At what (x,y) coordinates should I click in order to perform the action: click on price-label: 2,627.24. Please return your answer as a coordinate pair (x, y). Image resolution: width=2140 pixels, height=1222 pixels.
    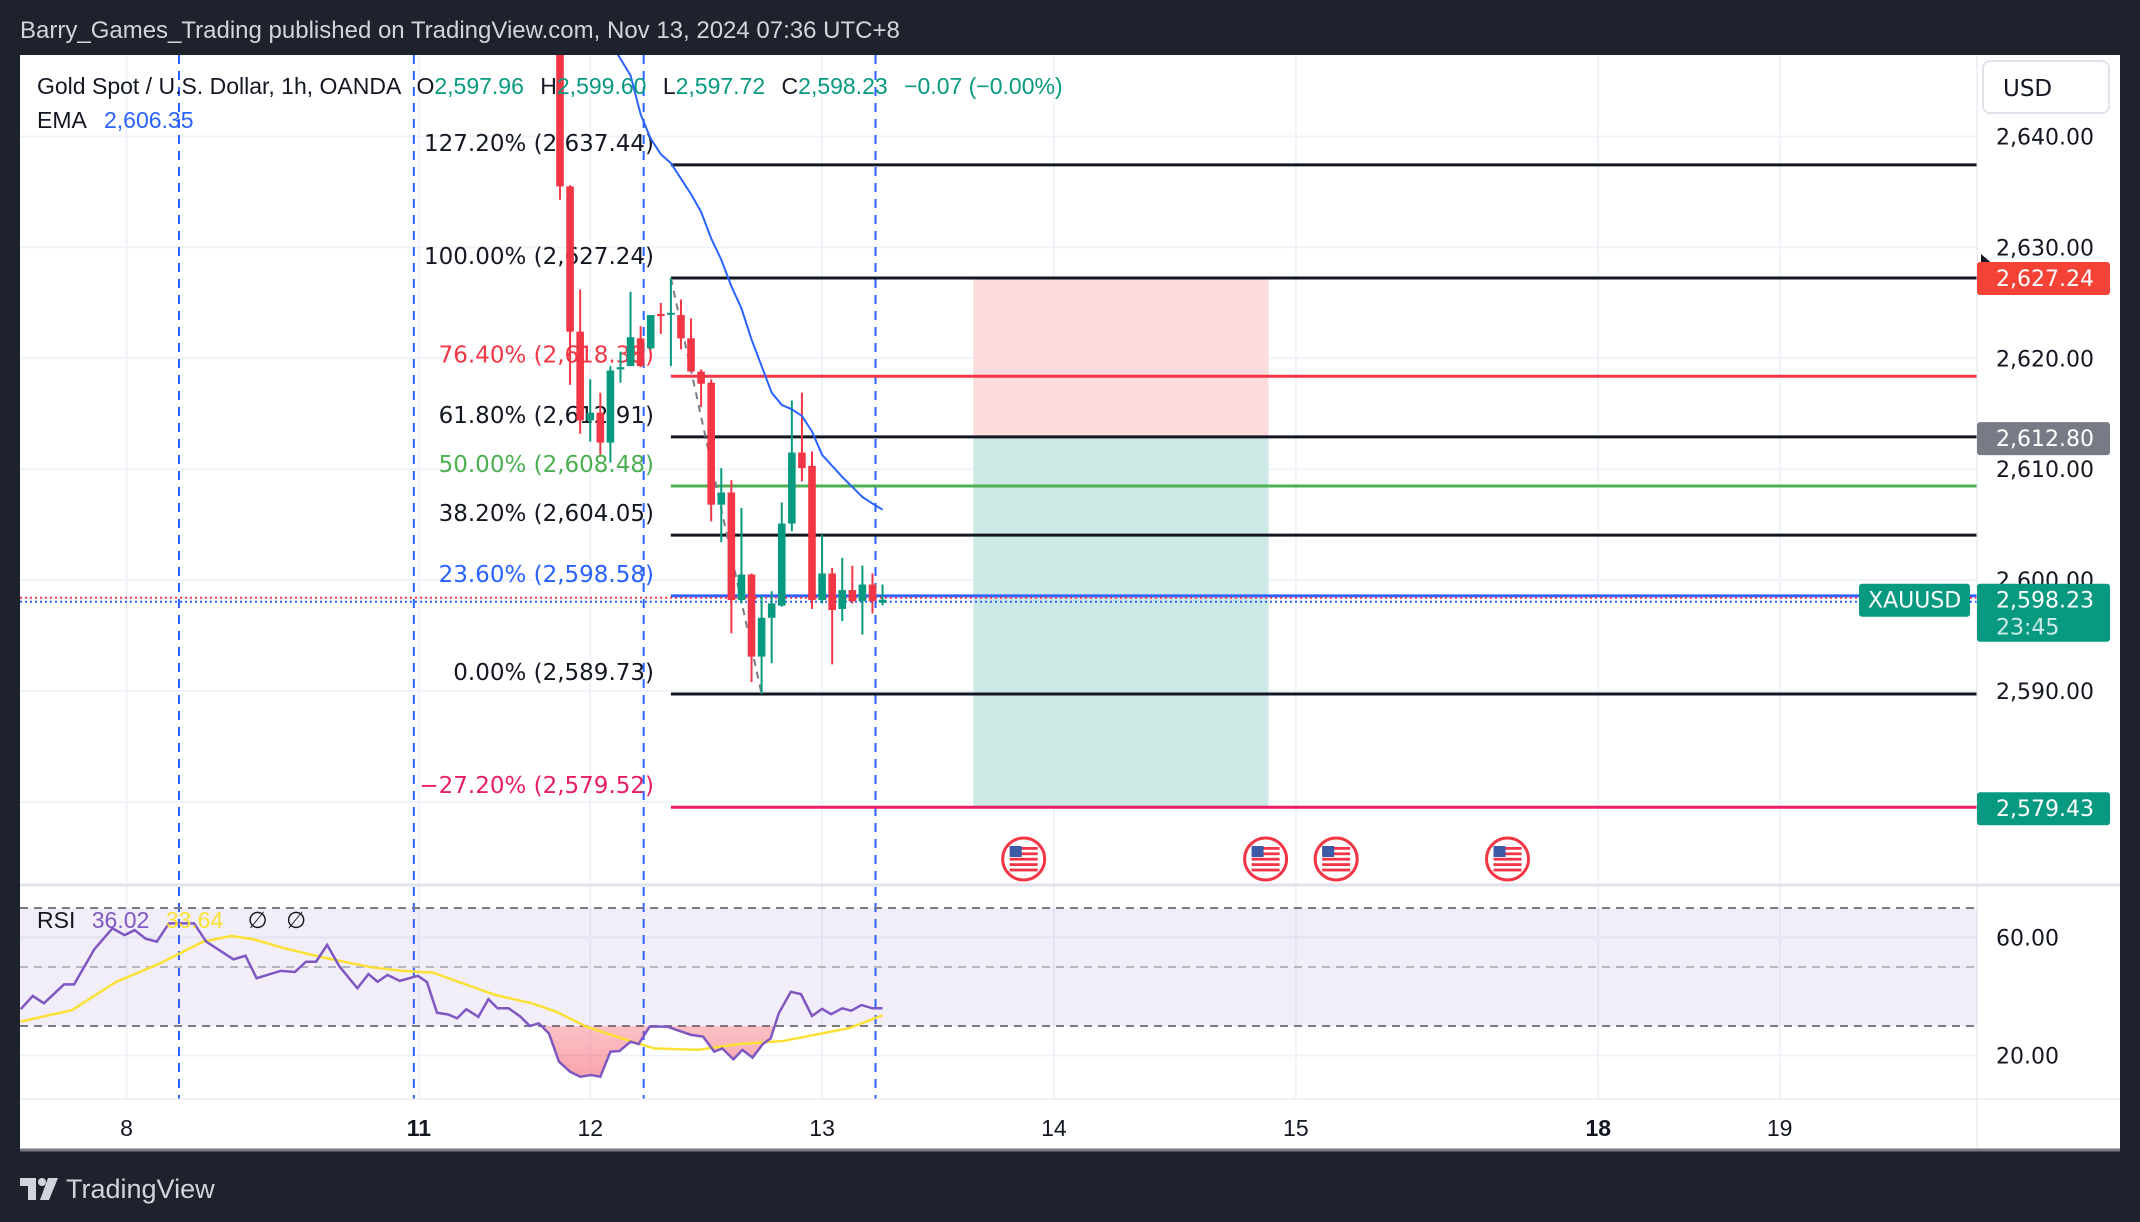
    Looking at the image, I should click on (2043, 279).